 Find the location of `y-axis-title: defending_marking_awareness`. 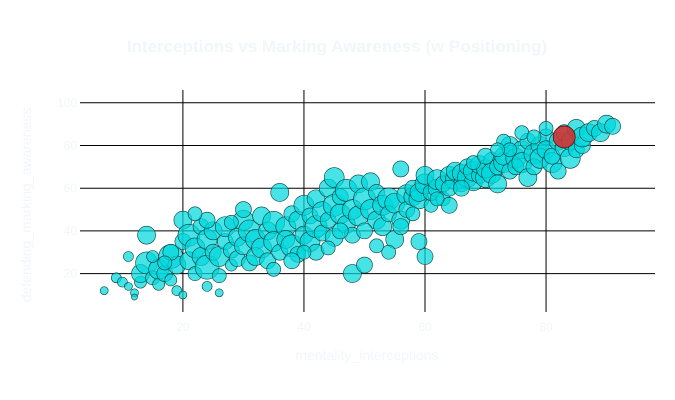

y-axis-title: defending_marking_awareness is located at coordinates (26, 205).